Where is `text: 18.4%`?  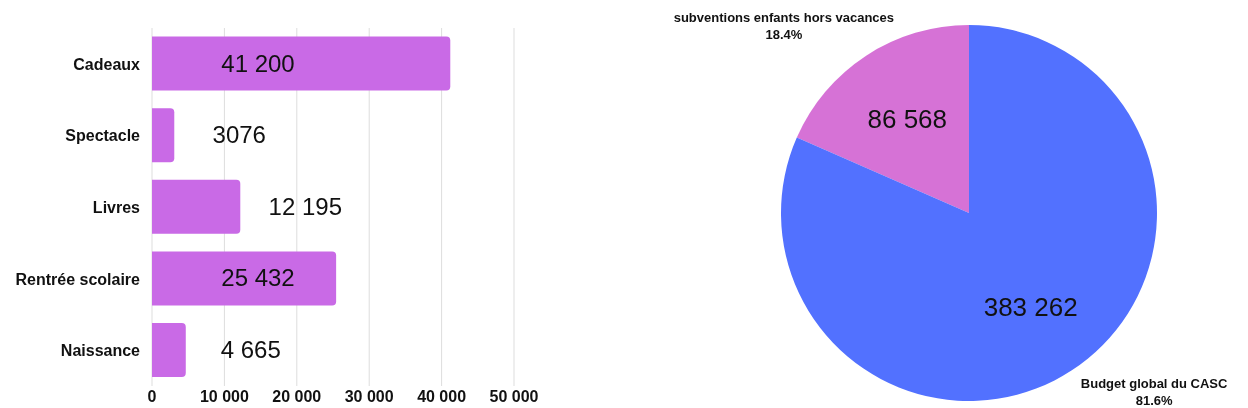
text: 18.4% is located at coordinates (784, 34).